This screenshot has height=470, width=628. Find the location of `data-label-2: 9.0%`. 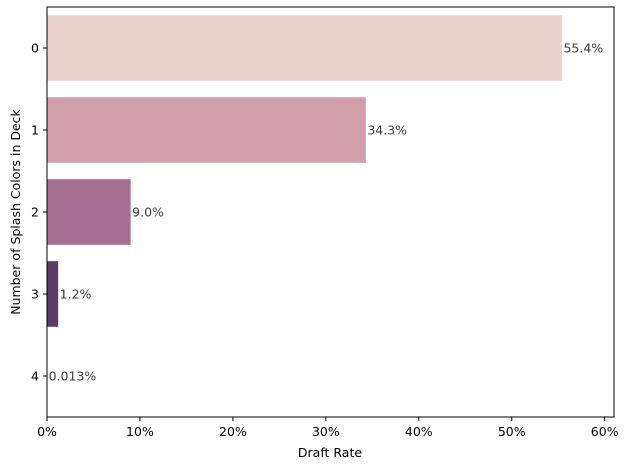

data-label-2: 9.0% is located at coordinates (148, 212).